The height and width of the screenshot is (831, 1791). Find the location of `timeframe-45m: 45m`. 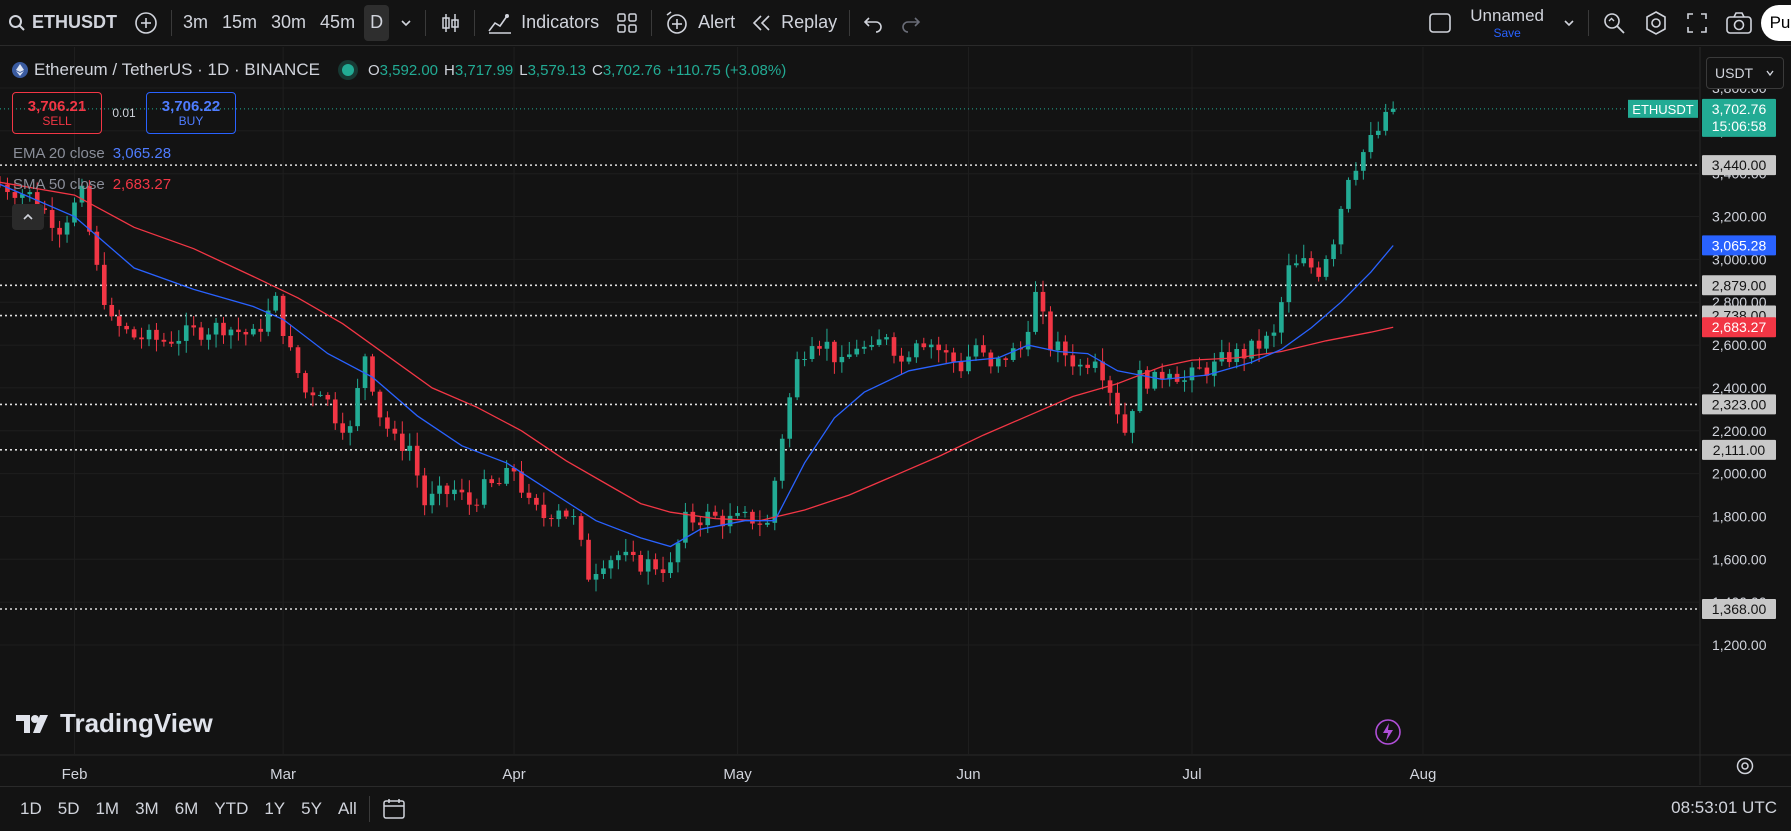

timeframe-45m: 45m is located at coordinates (338, 22).